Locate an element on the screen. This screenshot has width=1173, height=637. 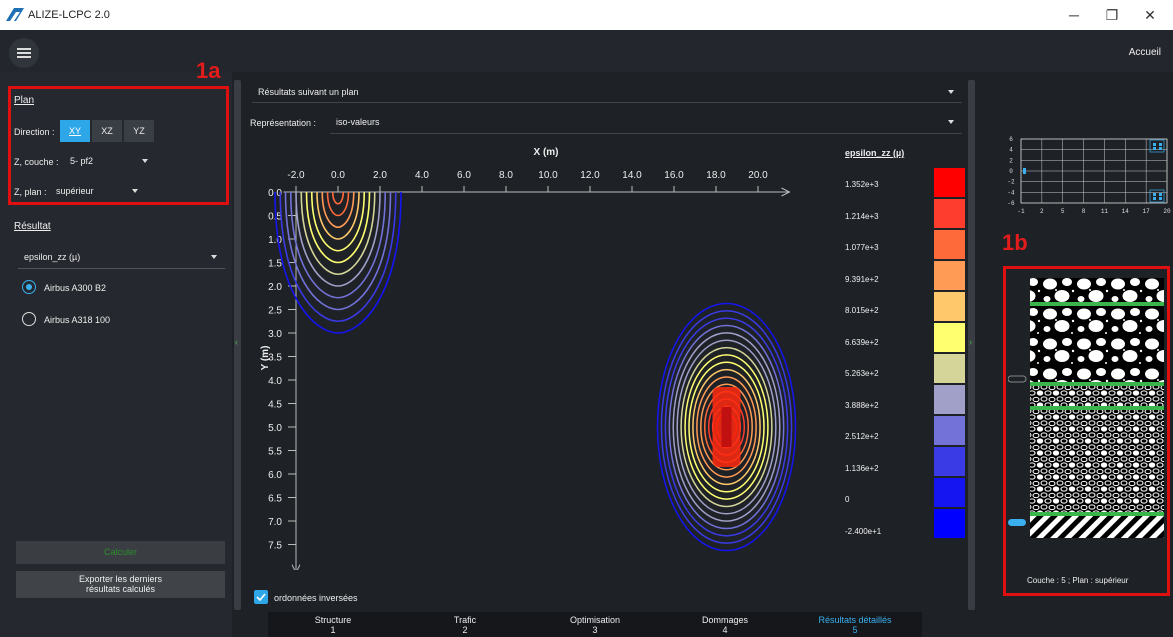
gear-box-icon is located at coordinates (1157, 146).